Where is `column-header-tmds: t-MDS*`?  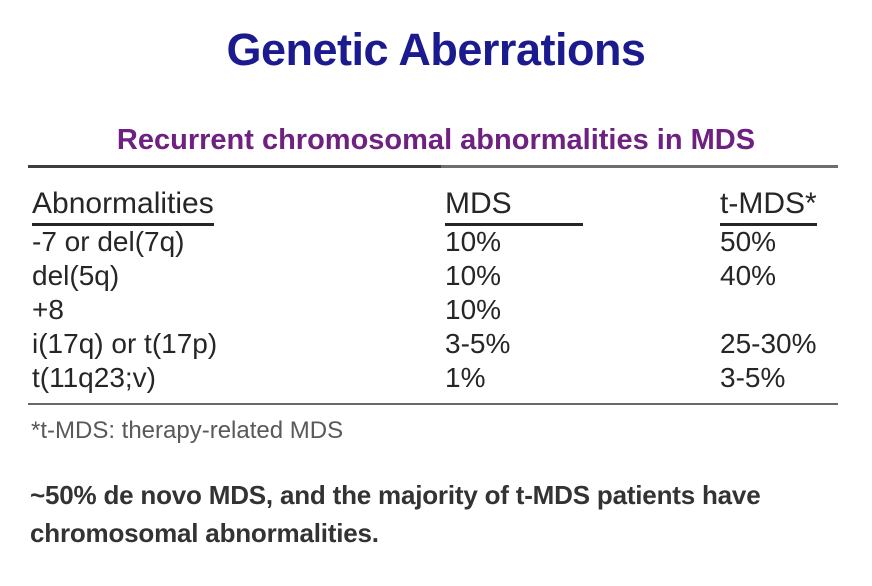
column-header-tmds: t-MDS* is located at coordinates (768, 206).